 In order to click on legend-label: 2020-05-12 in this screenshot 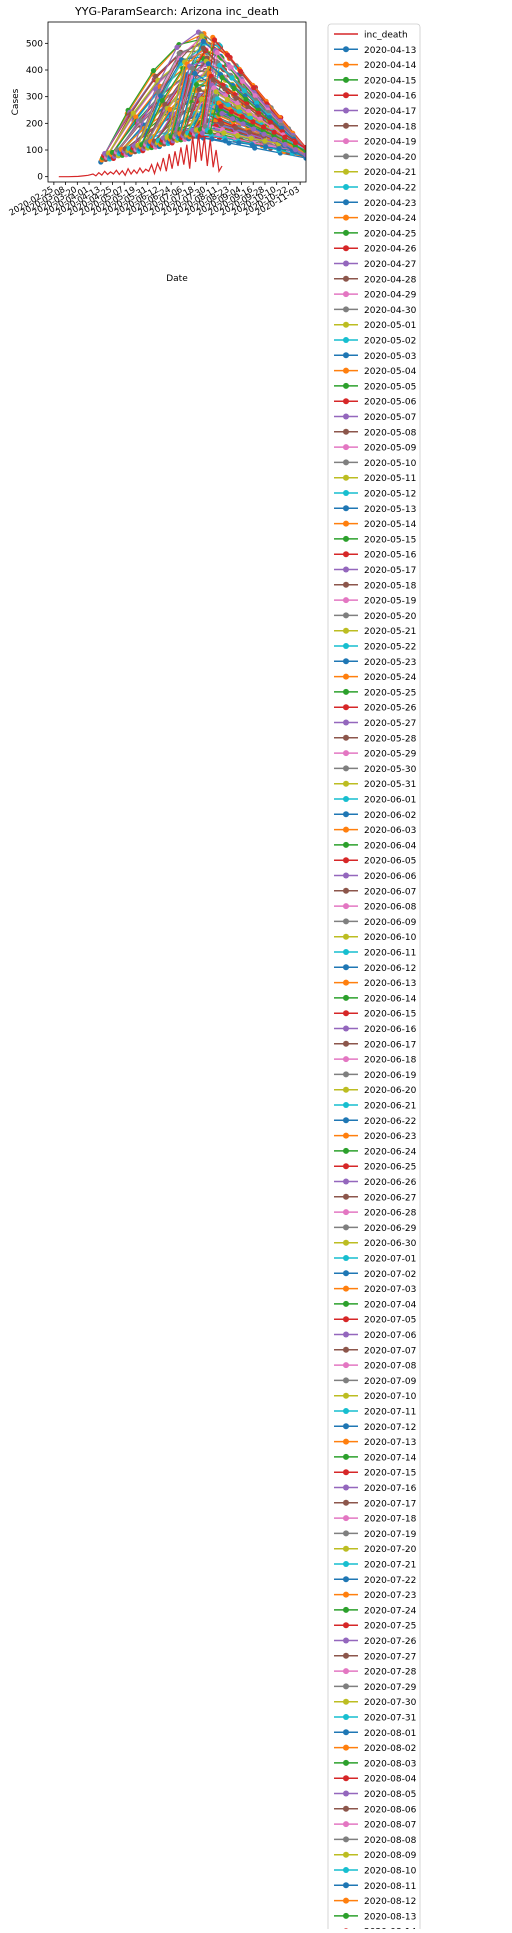, I will do `click(390, 495)`.